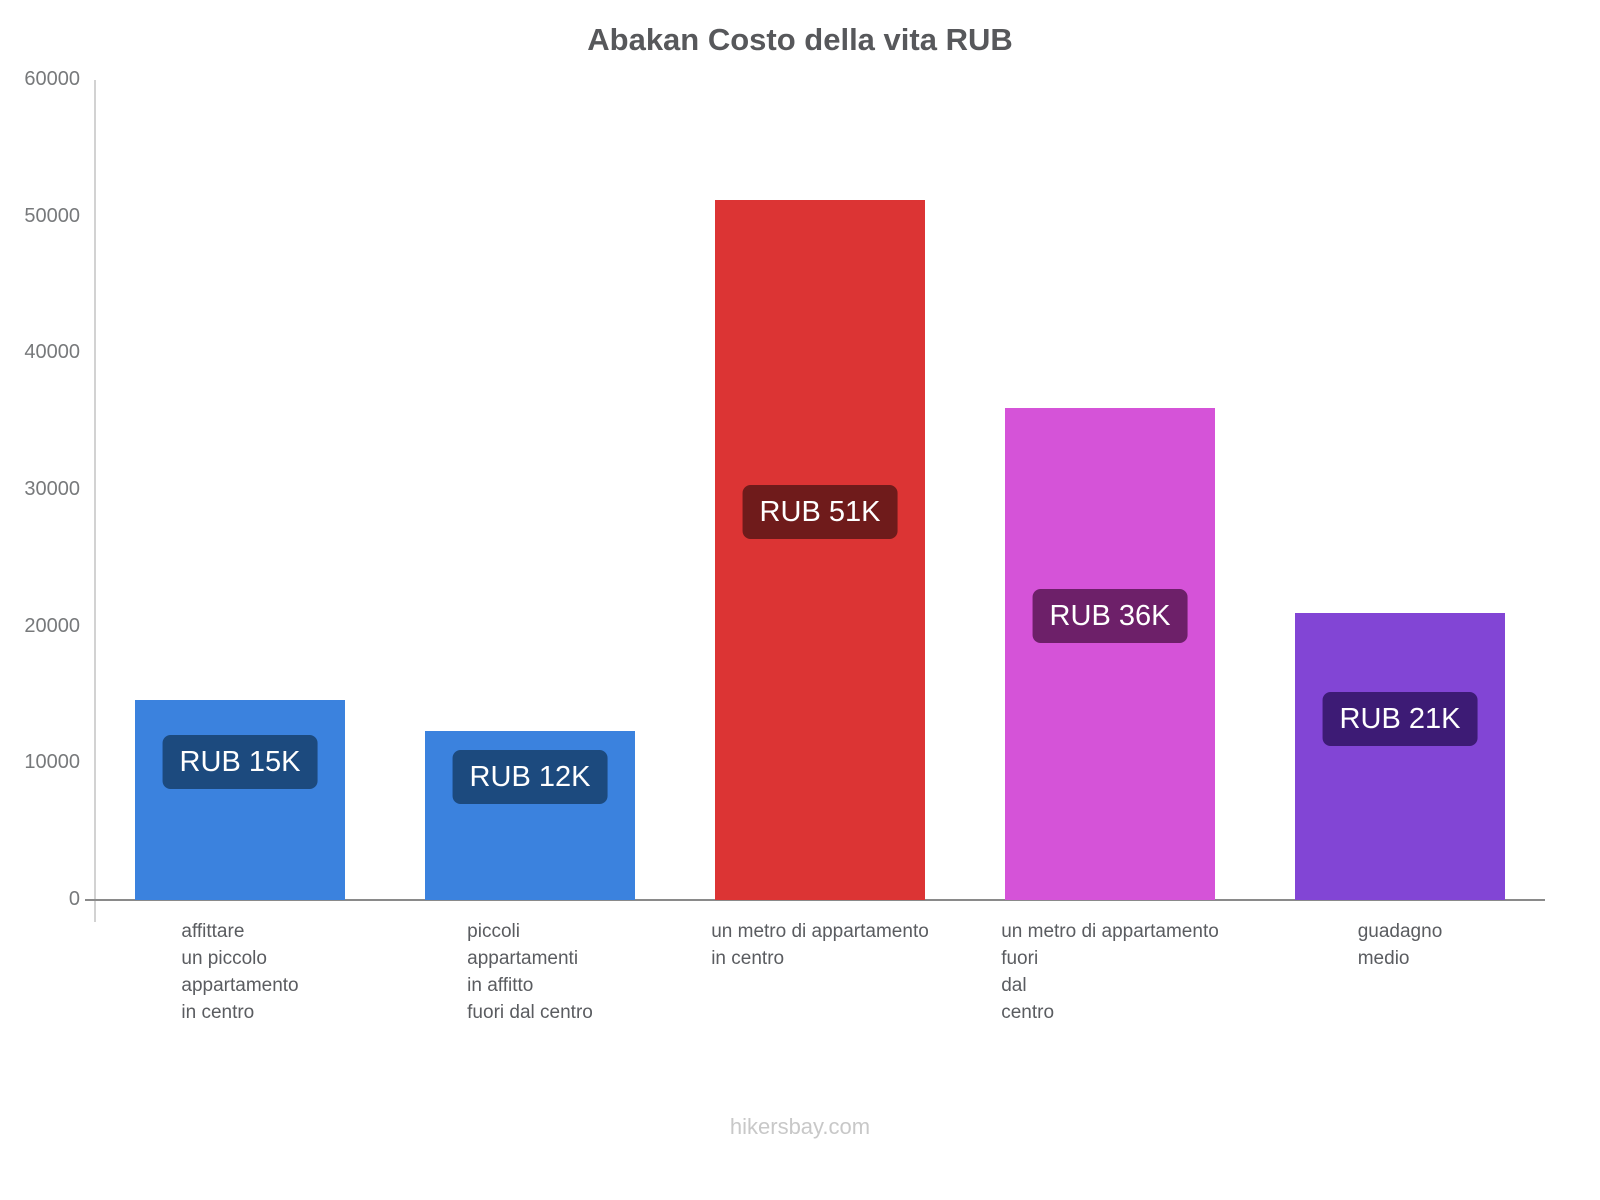 The width and height of the screenshot is (1600, 1200). I want to click on x-axis-category-label-line: un piccolo, so click(224, 958).